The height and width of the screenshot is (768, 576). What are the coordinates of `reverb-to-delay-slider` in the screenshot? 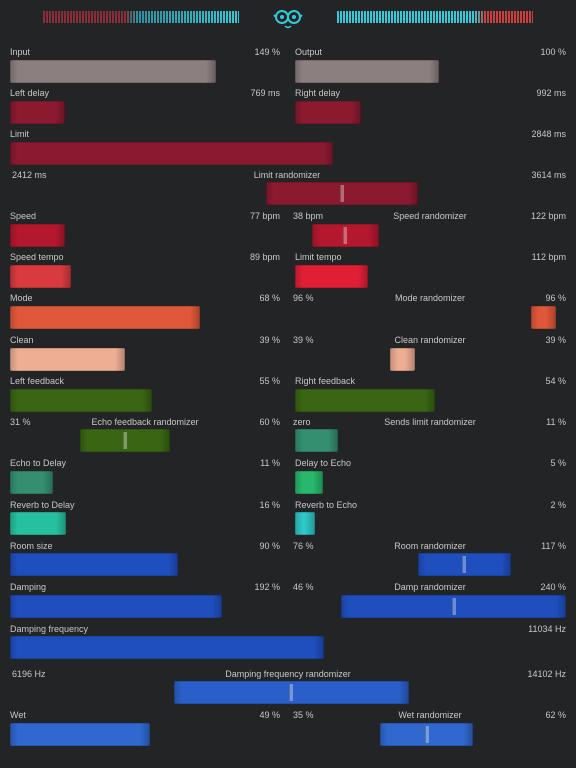 It's located at (38, 523).